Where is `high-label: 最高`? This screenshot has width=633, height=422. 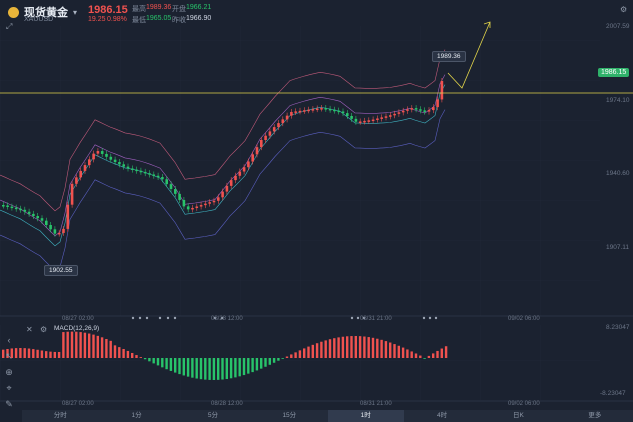 high-label: 最高 is located at coordinates (139, 9).